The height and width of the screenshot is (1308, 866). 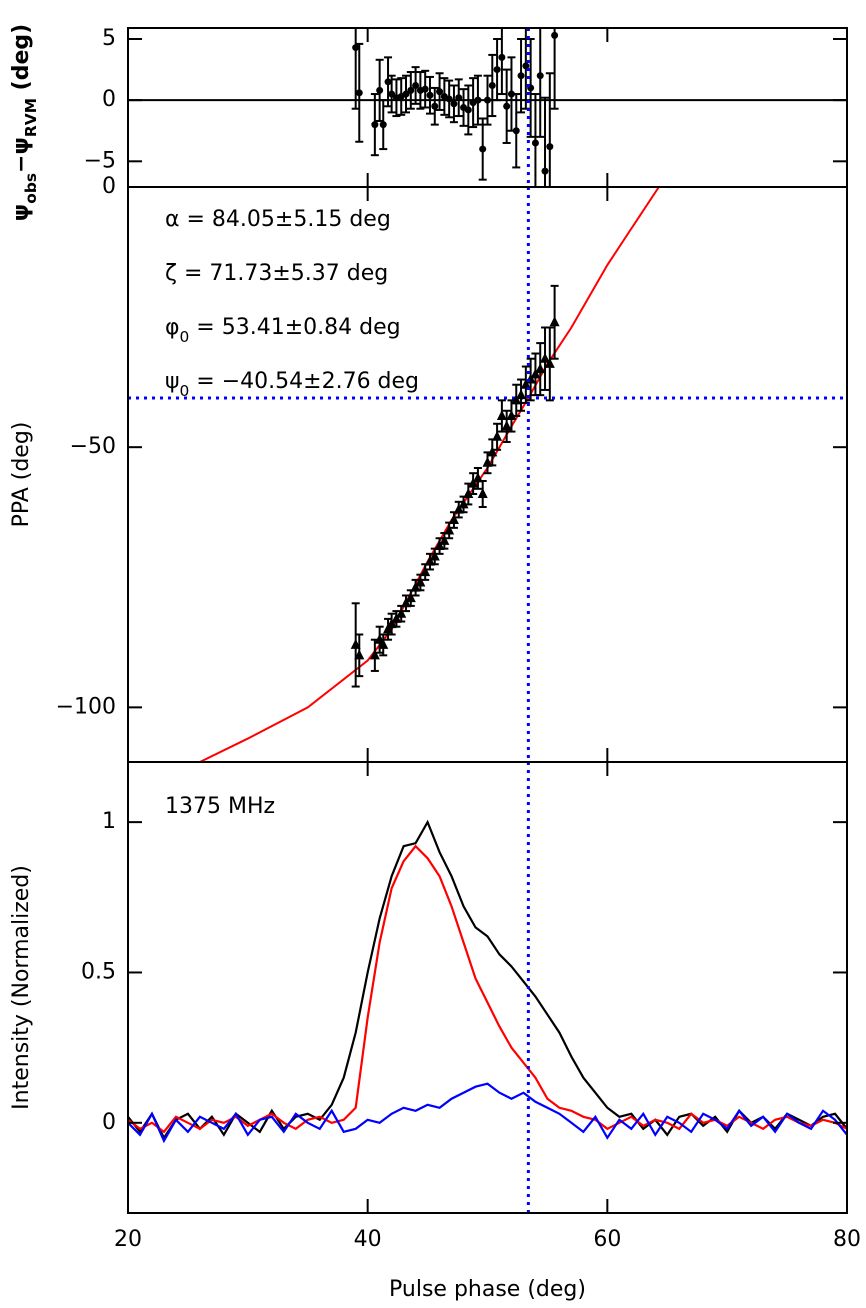 I want to click on text-part: α = 84.05±5.15 deg, so click(x=278, y=219).